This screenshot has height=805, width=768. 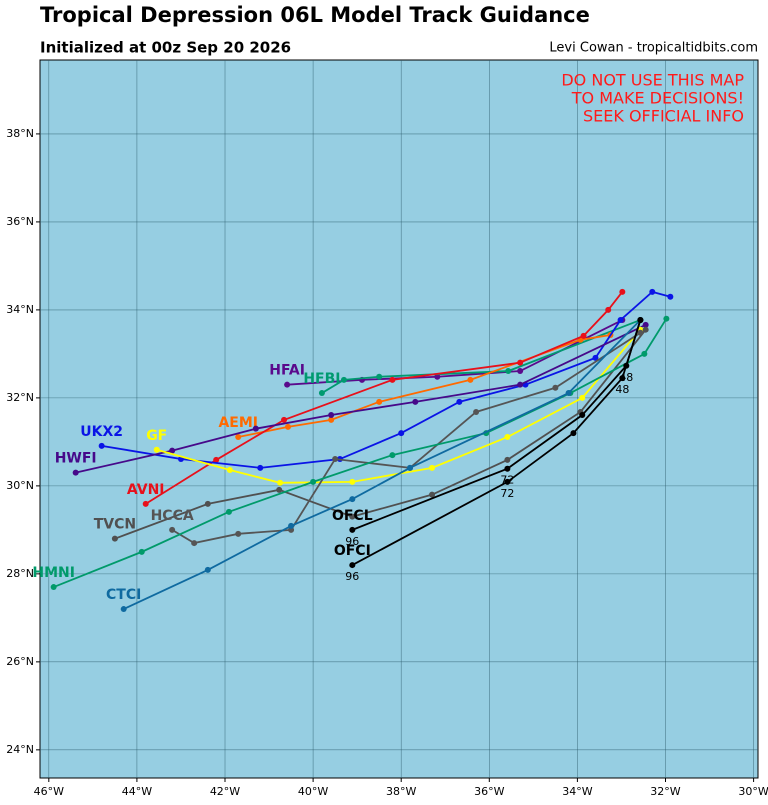 What do you see at coordinates (137, 791) in the screenshot?
I see `x-tick-label: 44°W` at bounding box center [137, 791].